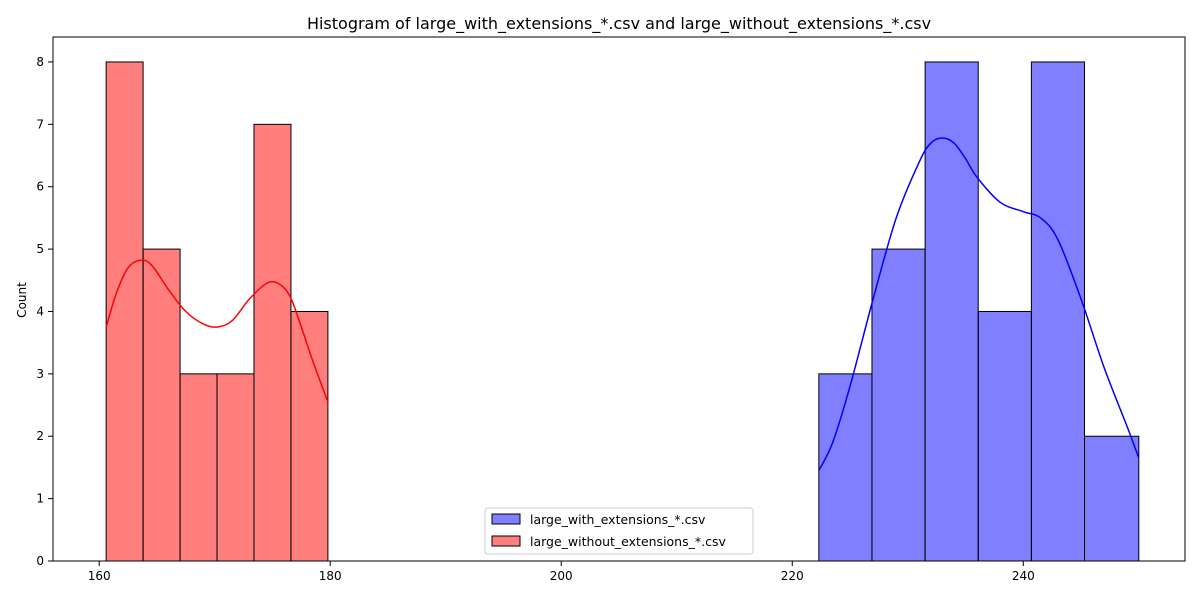  I want to click on y-axis-label: Count, so click(22, 300).